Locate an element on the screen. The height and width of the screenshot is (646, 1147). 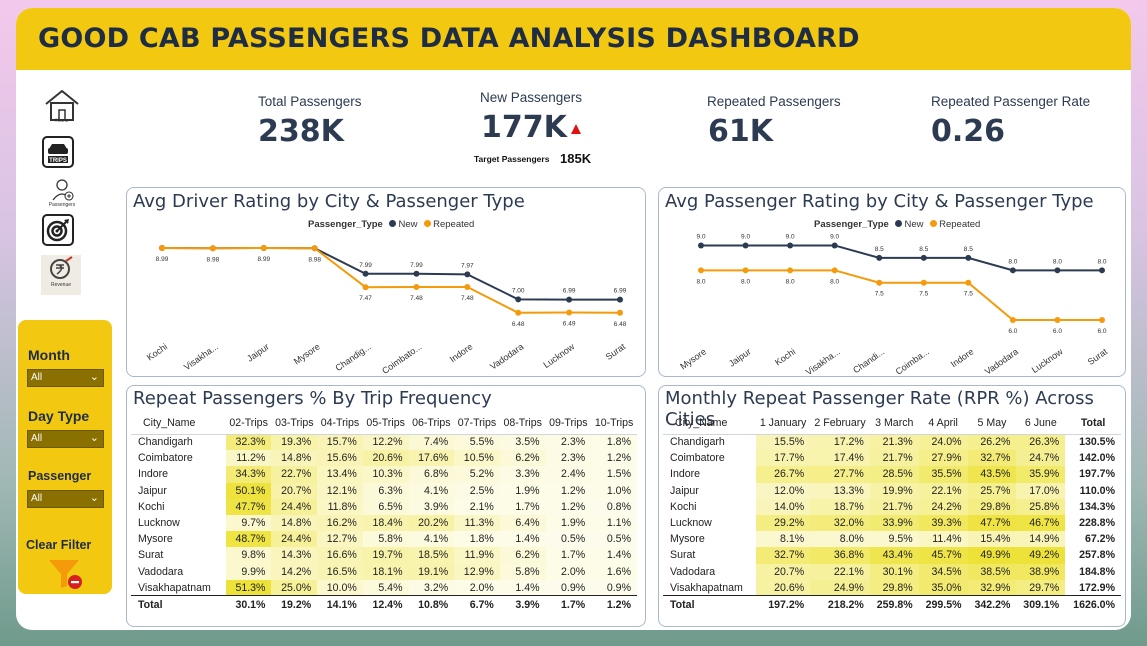
value-cell: 47.7% is located at coordinates (992, 523).